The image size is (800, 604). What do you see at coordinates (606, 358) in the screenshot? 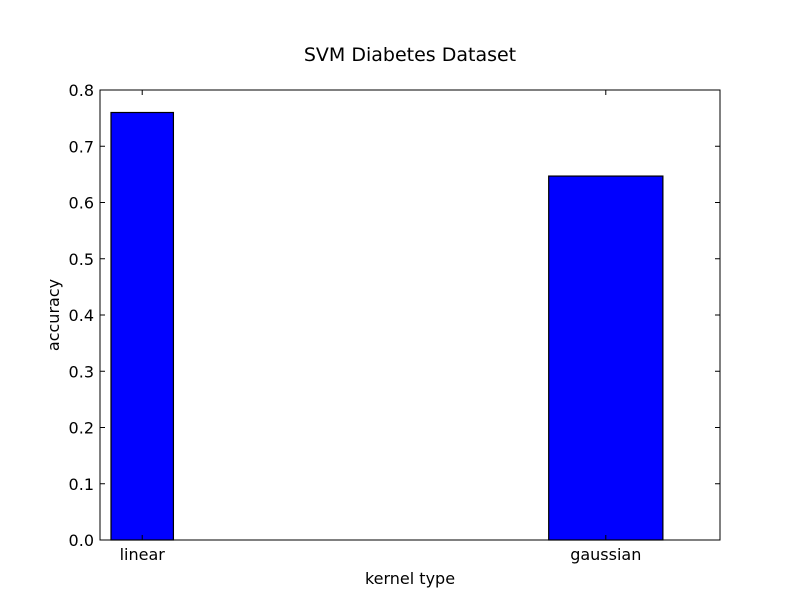
I see `bar-gaussian` at bounding box center [606, 358].